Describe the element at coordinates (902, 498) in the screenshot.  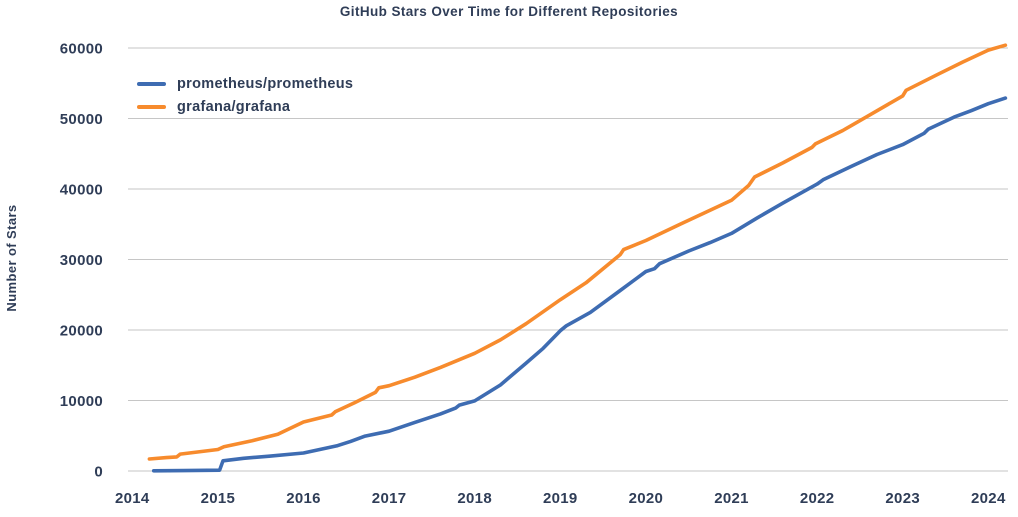
I see `x-tick-label: 2023` at that location.